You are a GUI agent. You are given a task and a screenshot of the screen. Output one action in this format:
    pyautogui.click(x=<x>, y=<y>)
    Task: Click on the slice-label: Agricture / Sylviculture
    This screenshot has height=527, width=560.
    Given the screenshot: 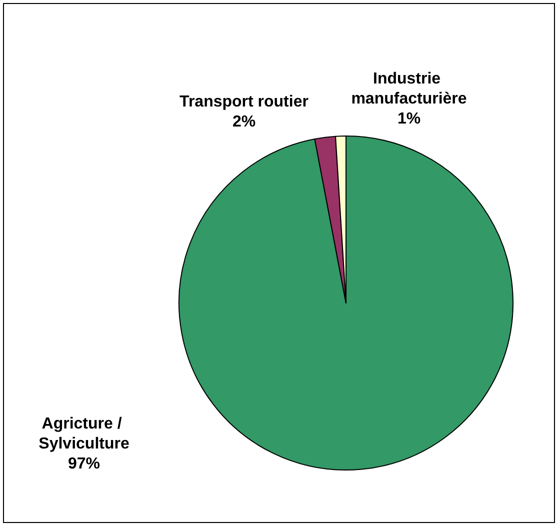 What is the action you would take?
    pyautogui.click(x=84, y=434)
    